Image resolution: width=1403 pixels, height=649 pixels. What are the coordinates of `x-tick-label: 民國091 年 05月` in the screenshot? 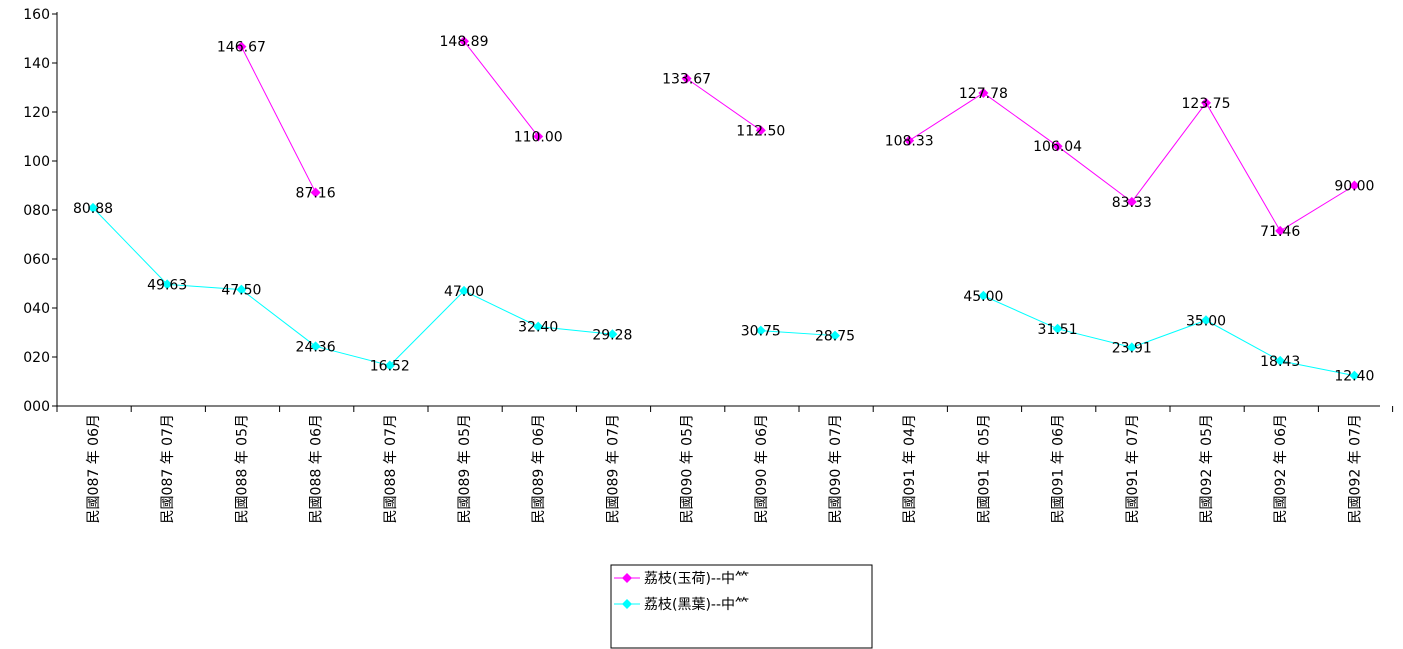 It's located at (984, 468).